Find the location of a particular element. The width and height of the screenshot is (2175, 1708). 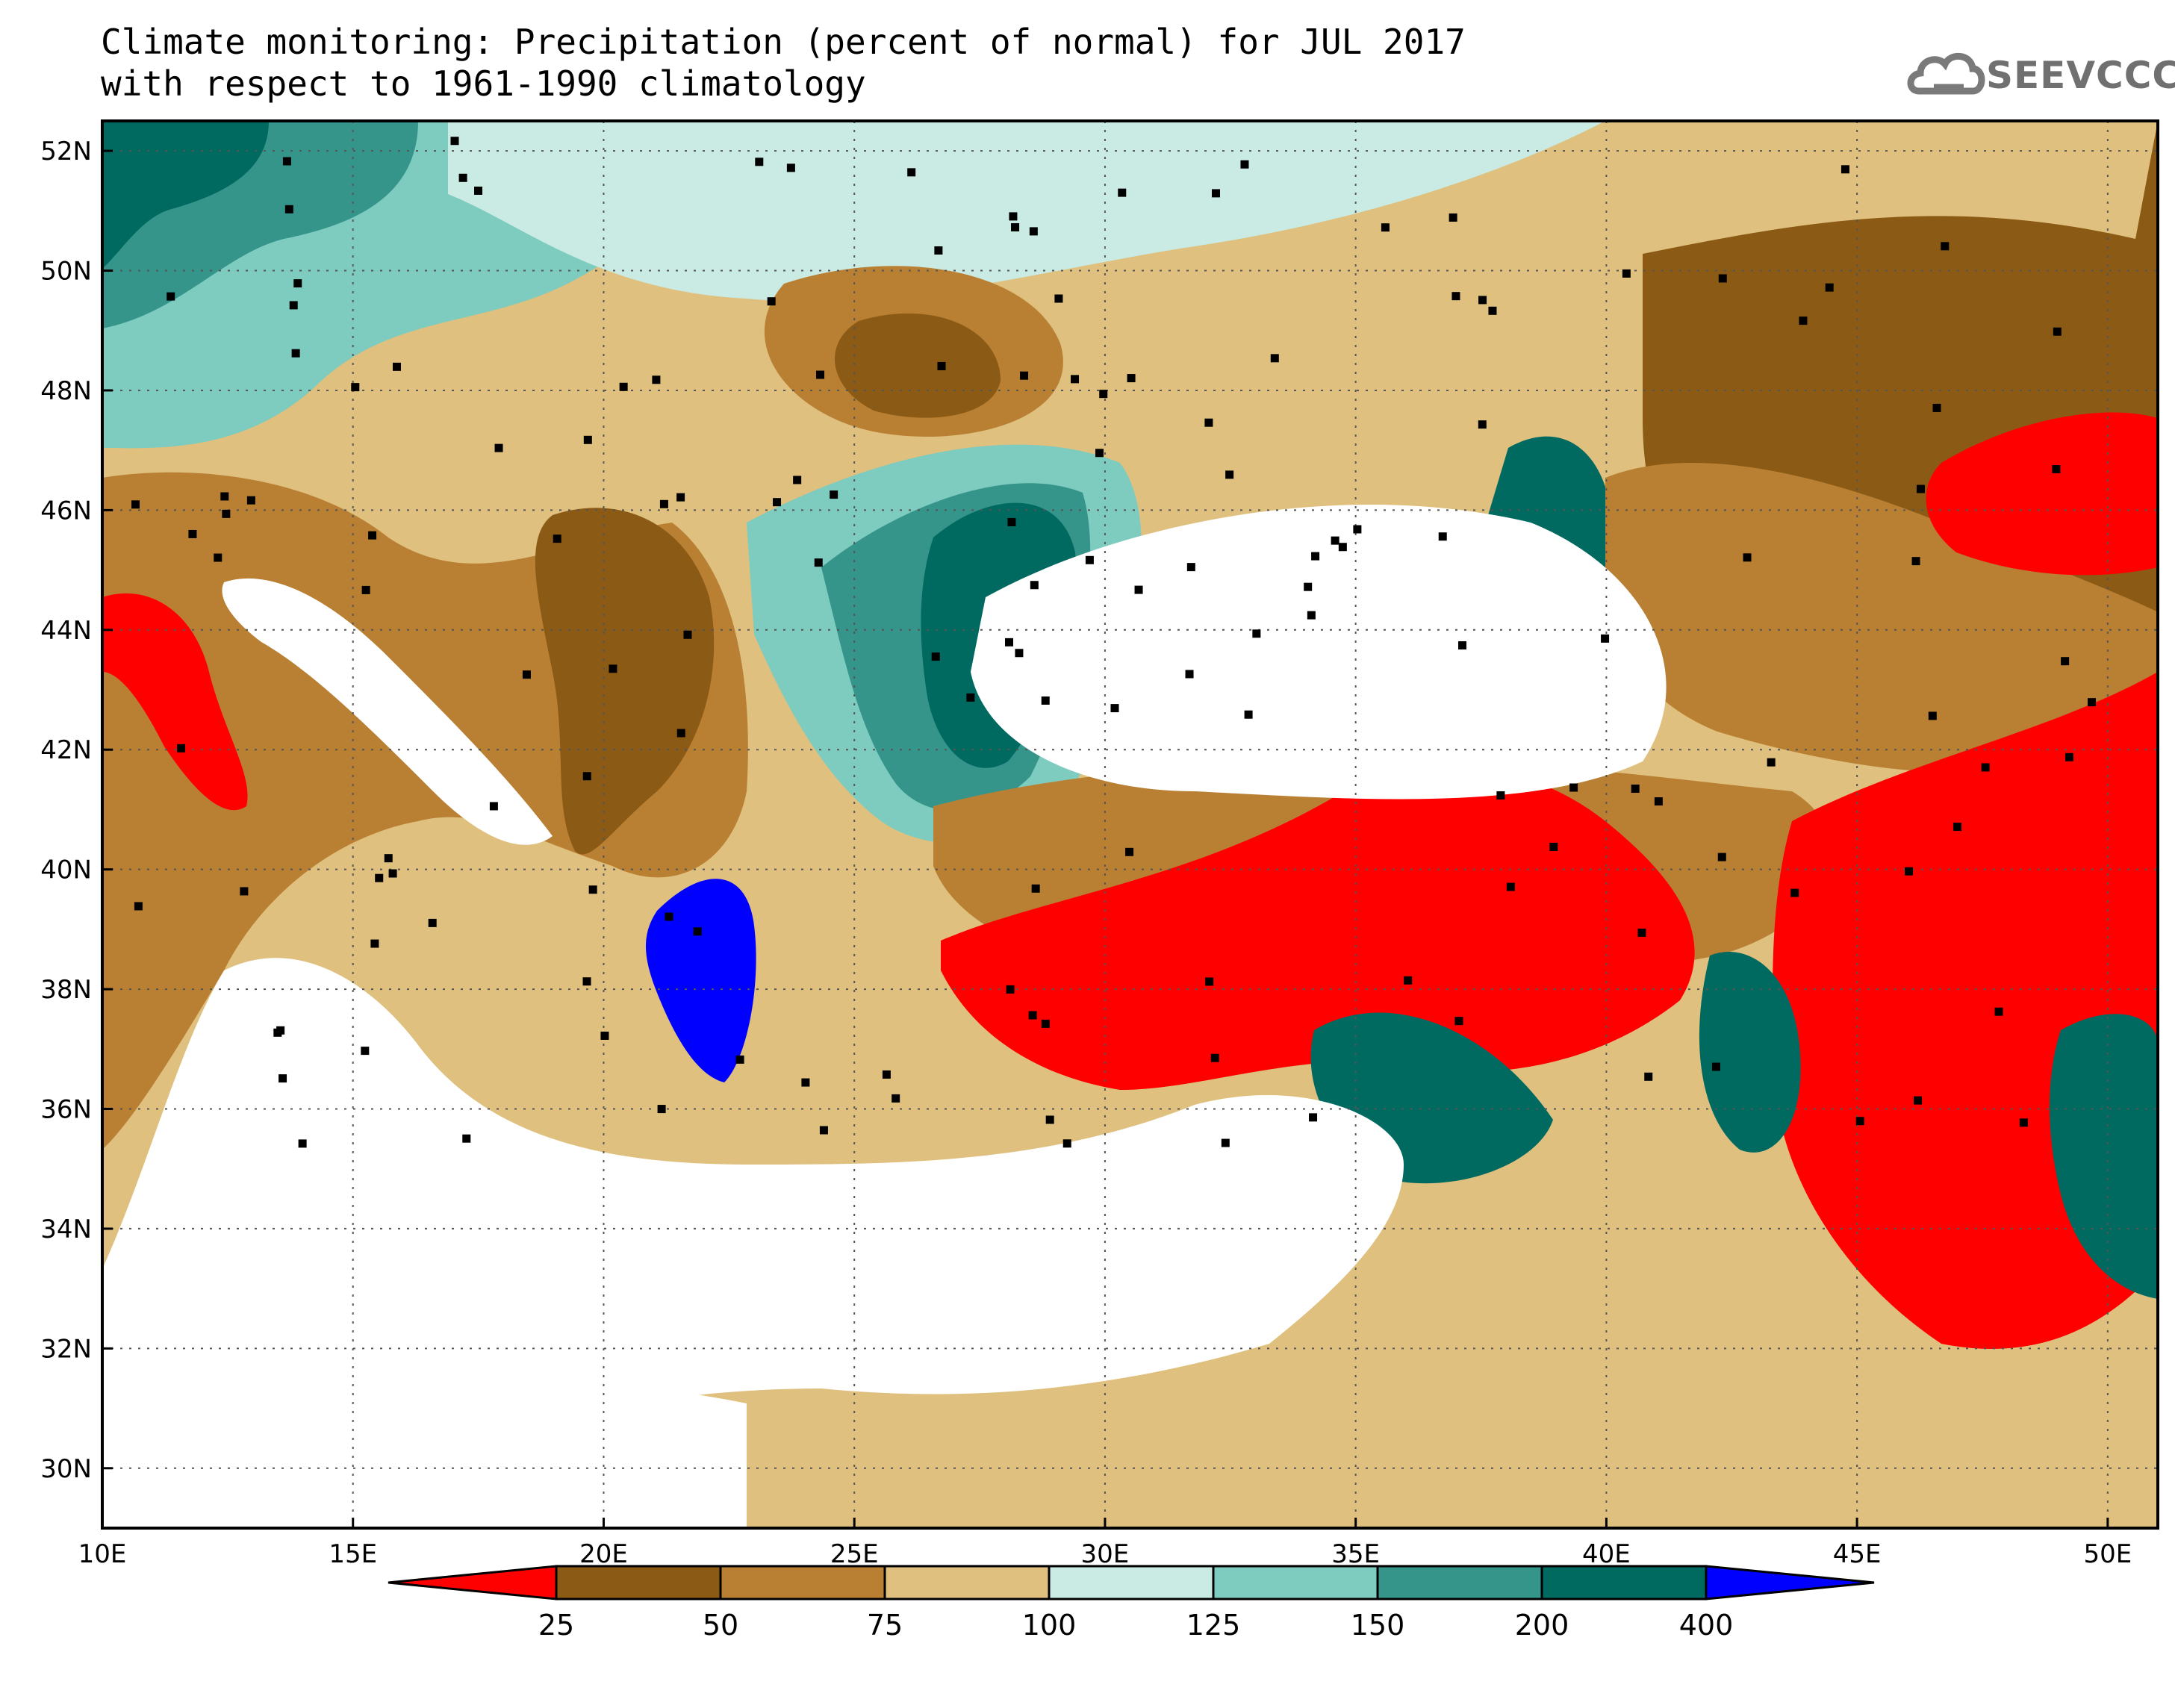

lat-tick-label: 36N is located at coordinates (66, 1110).